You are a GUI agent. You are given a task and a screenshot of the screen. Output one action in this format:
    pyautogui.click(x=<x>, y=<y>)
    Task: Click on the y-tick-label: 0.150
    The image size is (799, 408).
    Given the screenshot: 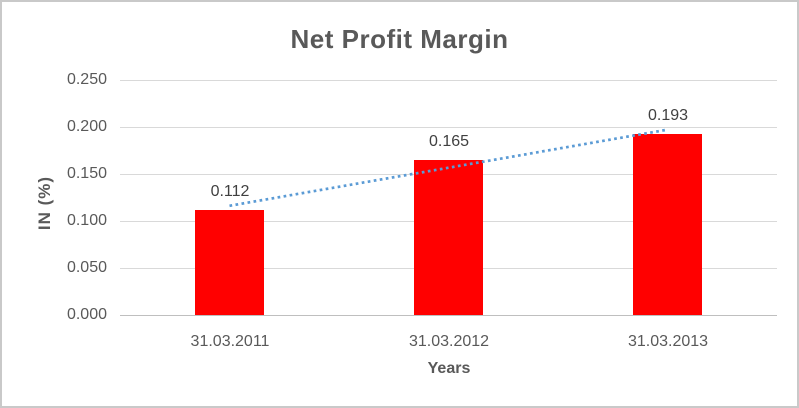 What is the action you would take?
    pyautogui.click(x=86, y=173)
    